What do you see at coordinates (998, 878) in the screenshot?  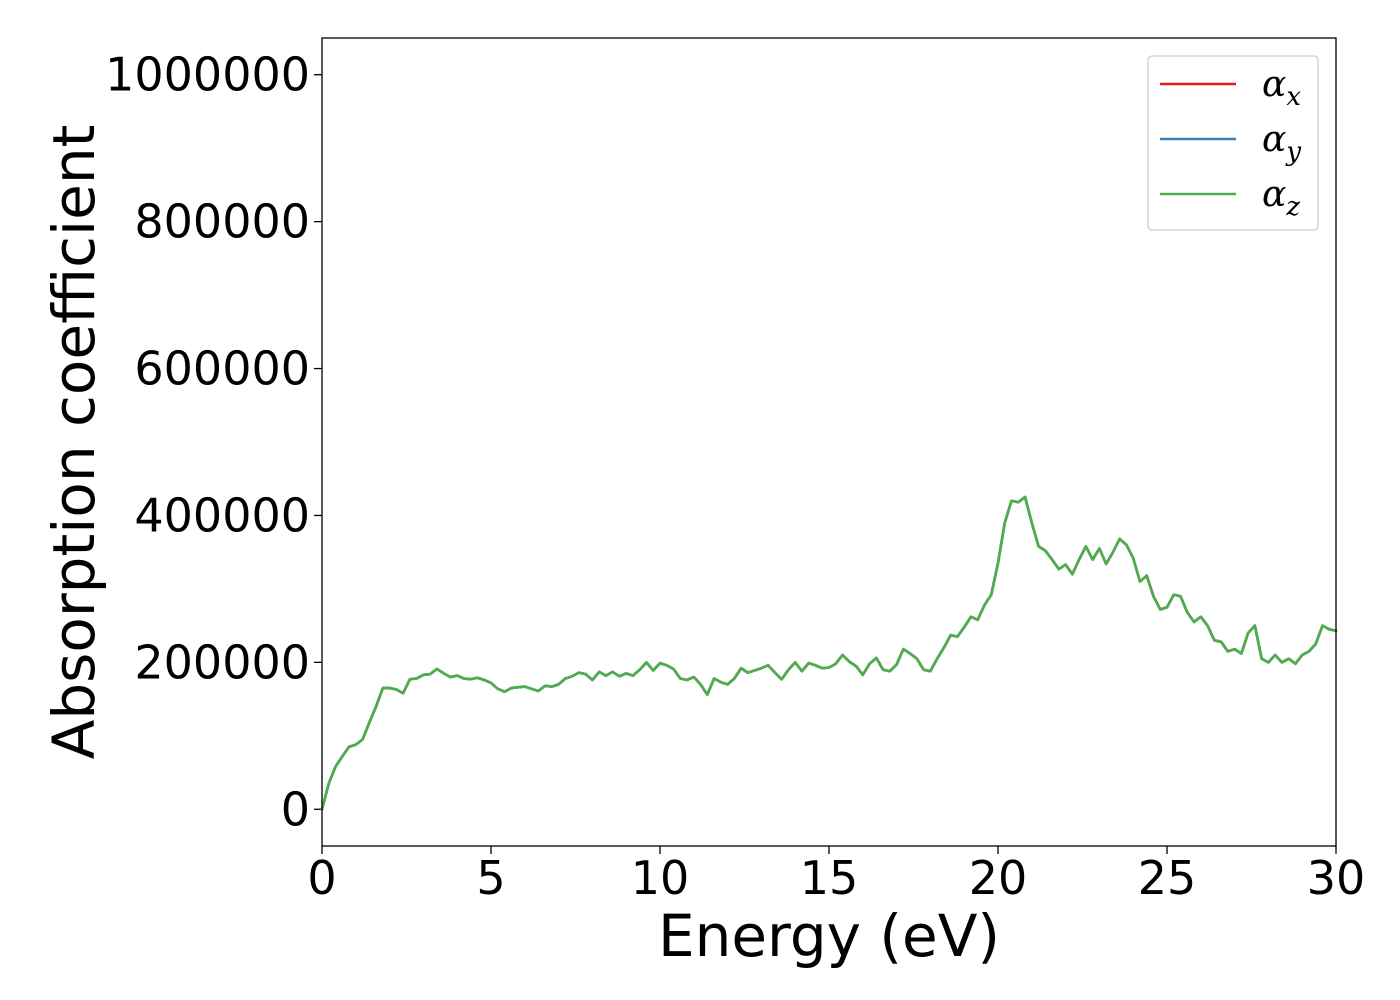 I see `x-tick-label: 20` at bounding box center [998, 878].